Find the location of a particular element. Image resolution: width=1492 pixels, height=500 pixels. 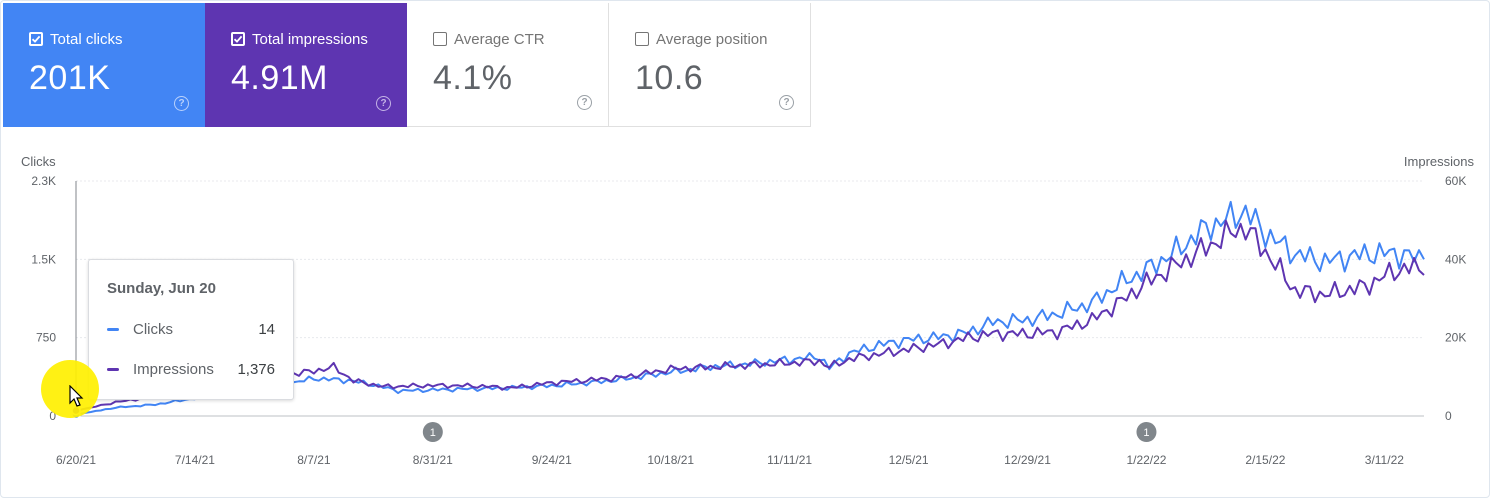

average-ctr-label: Average CTR is located at coordinates (499, 39).